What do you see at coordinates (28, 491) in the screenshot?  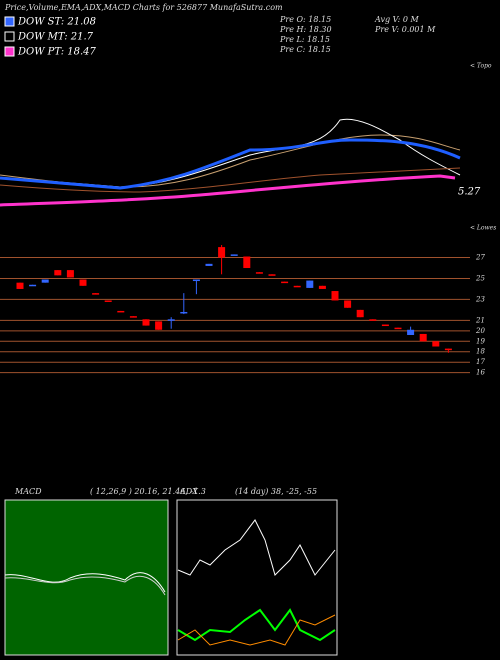 I see `macd-label: MACD` at bounding box center [28, 491].